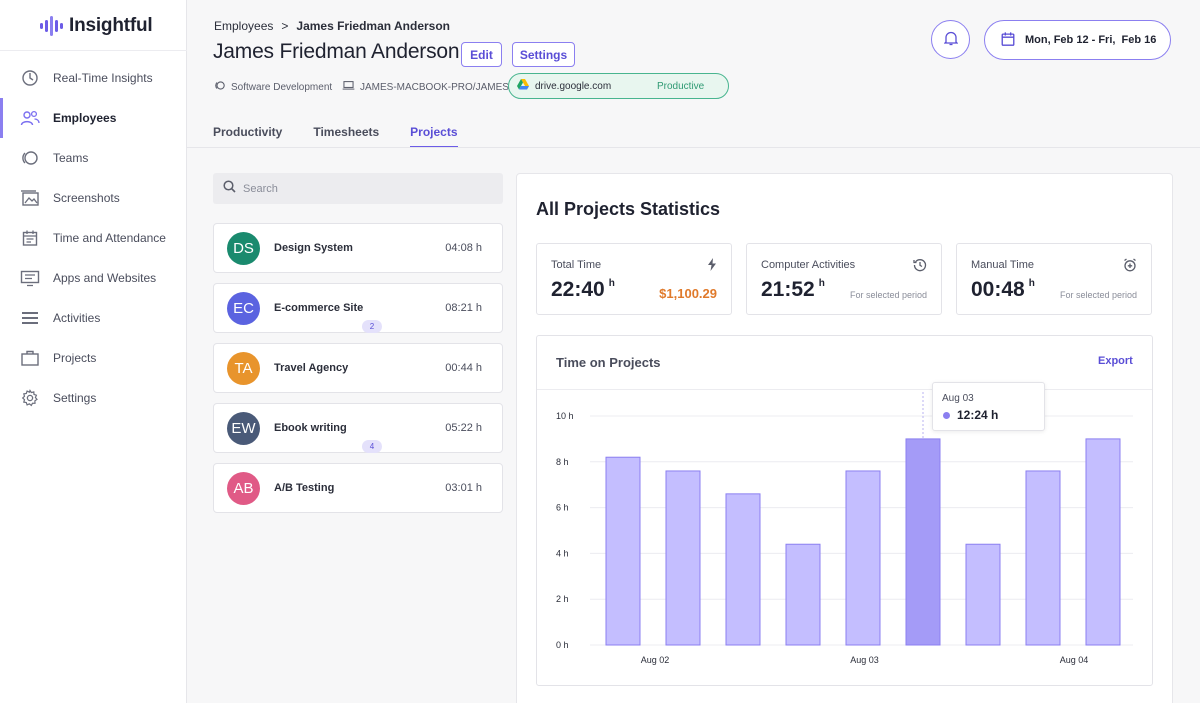 This screenshot has width=1200, height=703. I want to click on sidebar-item-label: Activities, so click(77, 318).